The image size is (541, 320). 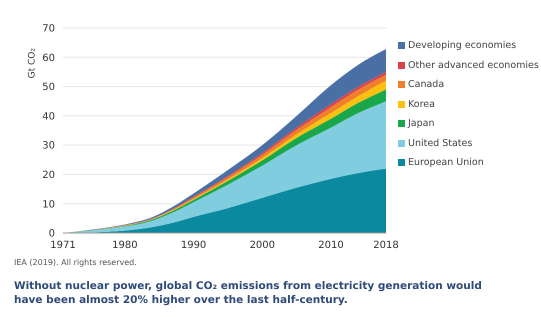 I want to click on x-tick-label: 2010, so click(x=331, y=246).